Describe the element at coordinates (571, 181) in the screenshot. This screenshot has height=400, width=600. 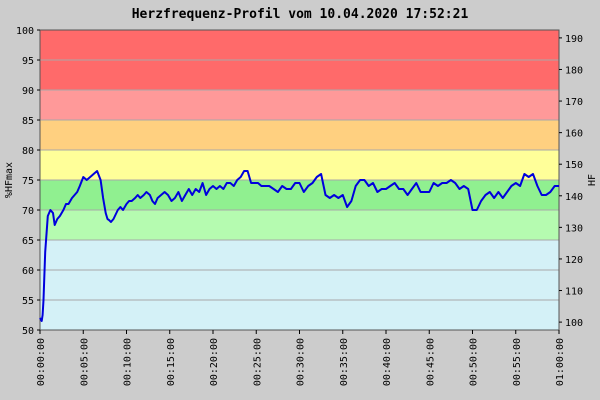
I see `y-axis-right: 100 110 120 130 140 150 160 170 180 190` at that location.